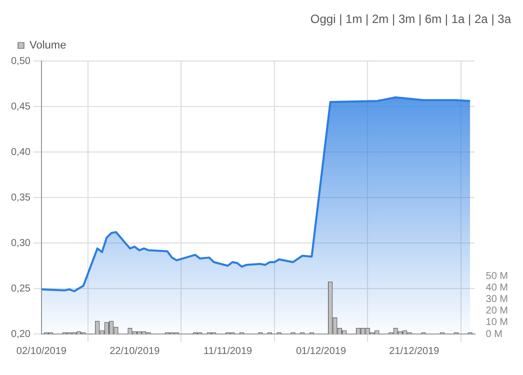 The width and height of the screenshot is (523, 375). I want to click on y-tick-label: 0,50, so click(20, 61).